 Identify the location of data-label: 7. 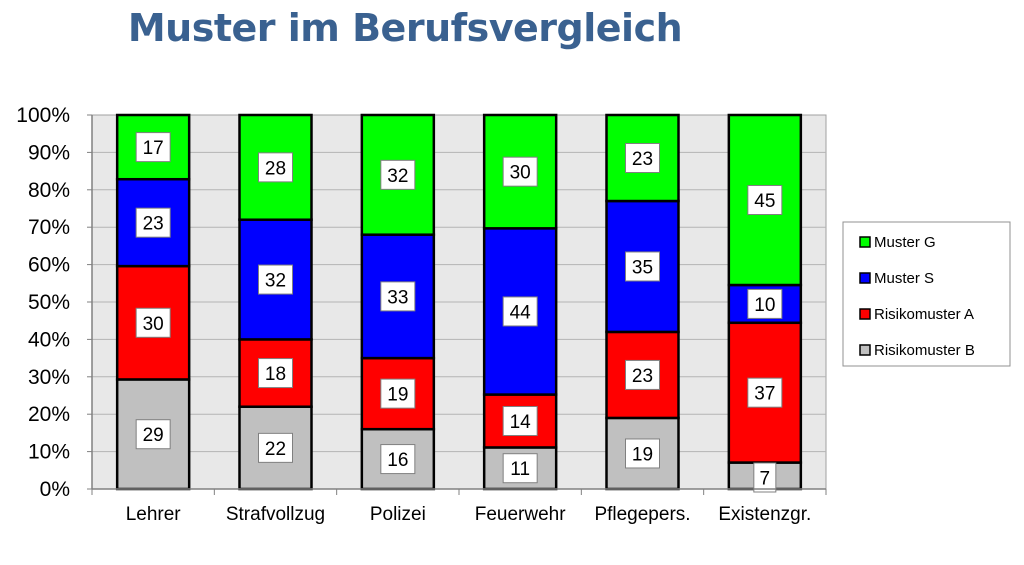
(765, 479).